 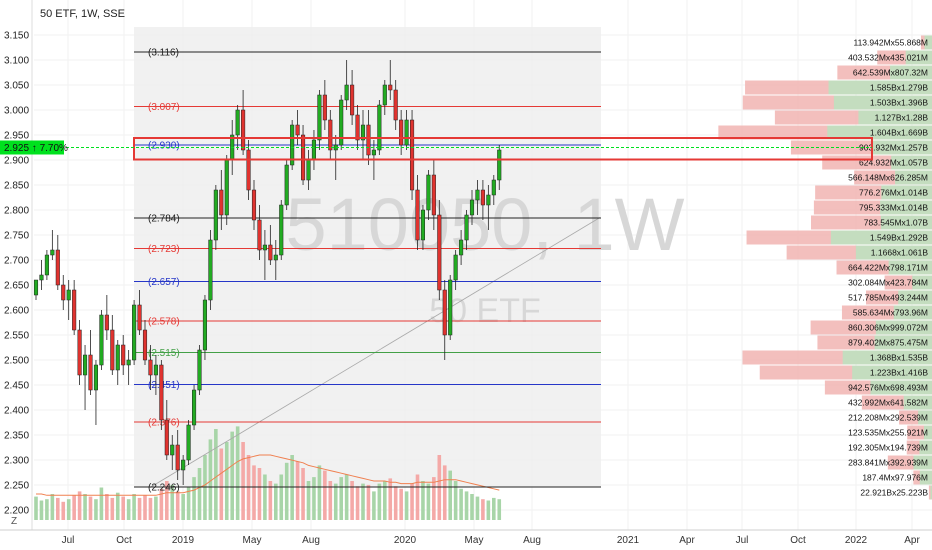 What do you see at coordinates (16, 461) in the screenshot?
I see `price-tick-label: 2.300` at bounding box center [16, 461].